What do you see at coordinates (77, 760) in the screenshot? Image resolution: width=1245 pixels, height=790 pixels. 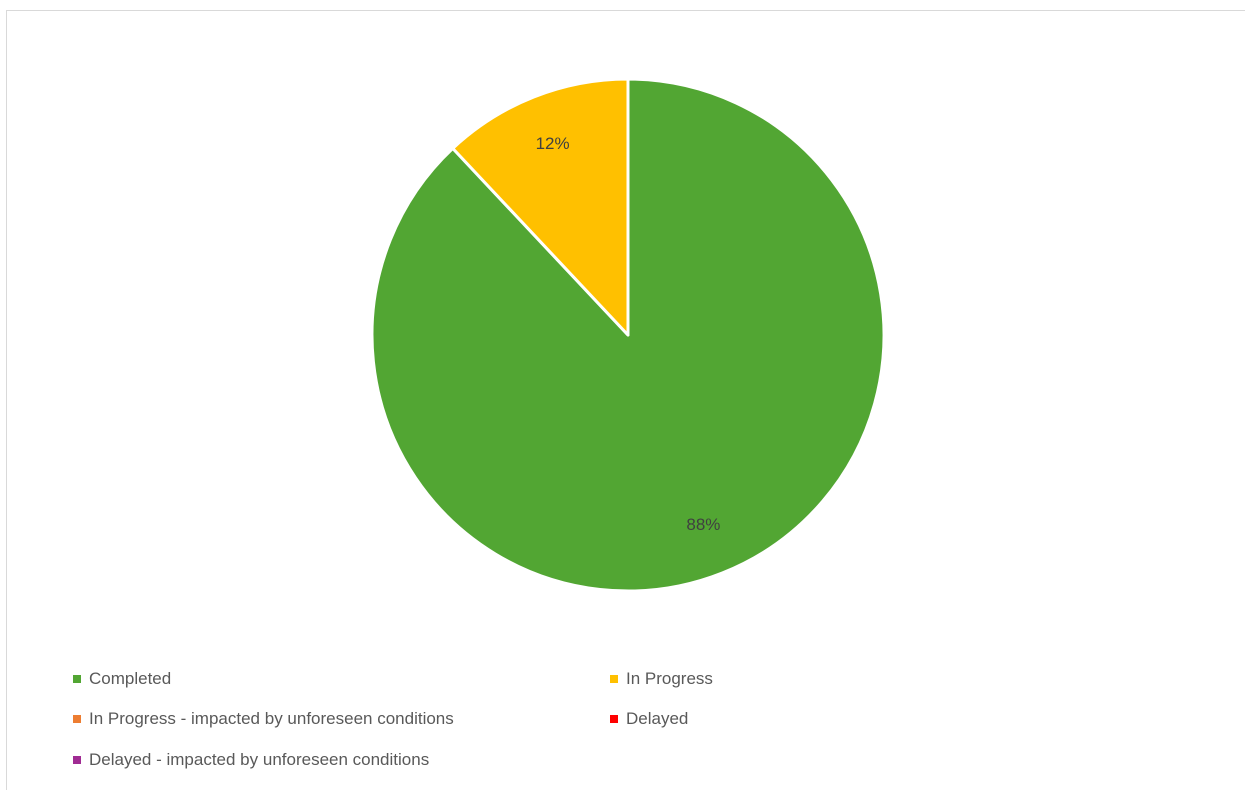 I see `legend-swatch-delayed-impacted` at bounding box center [77, 760].